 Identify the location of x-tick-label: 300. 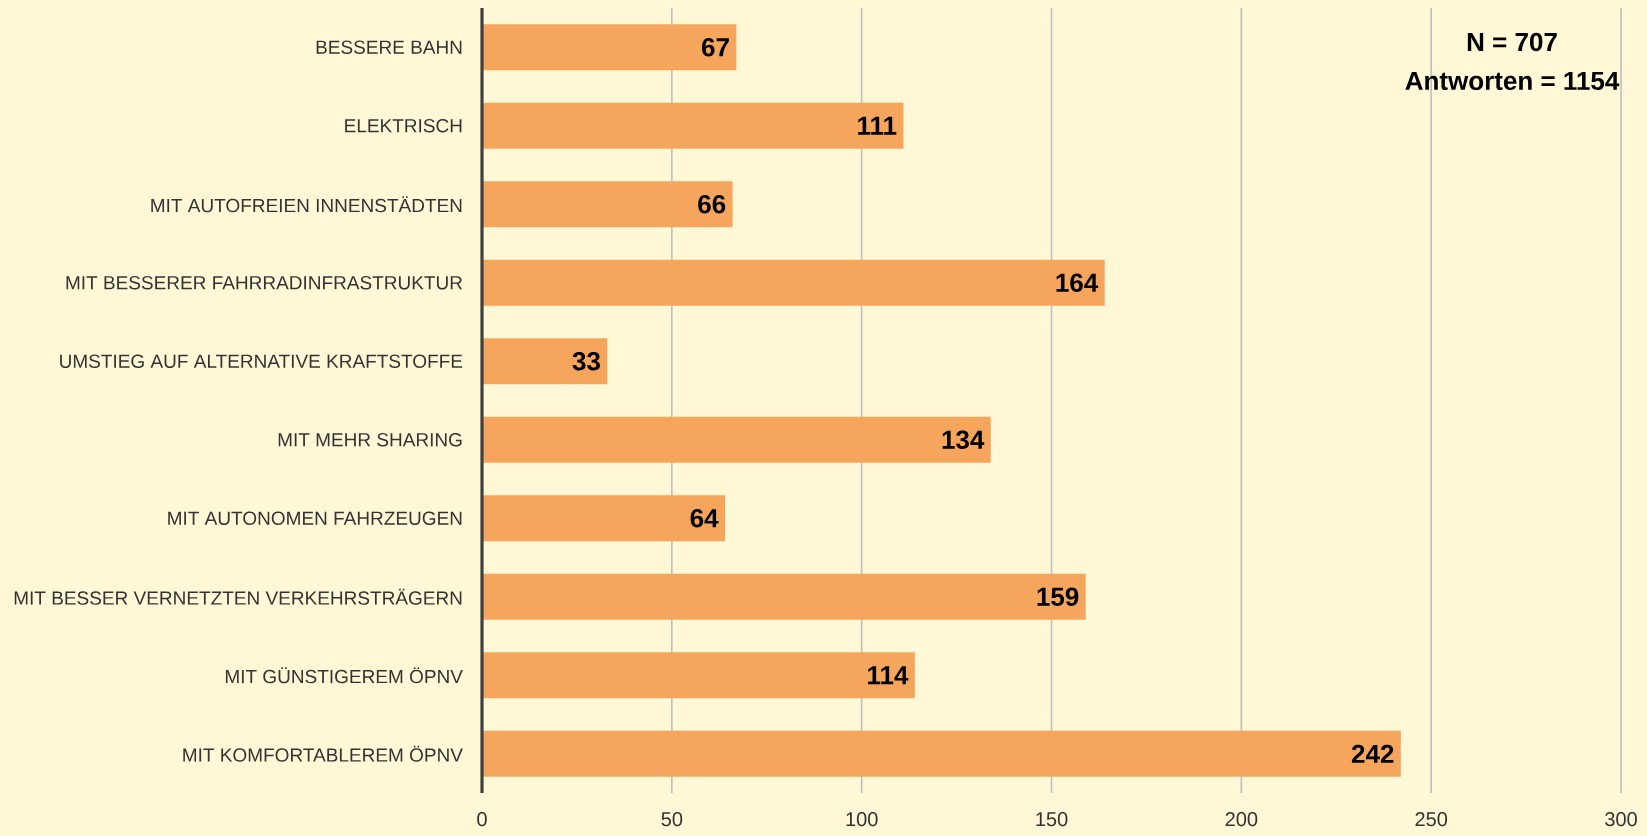
(1621, 819).